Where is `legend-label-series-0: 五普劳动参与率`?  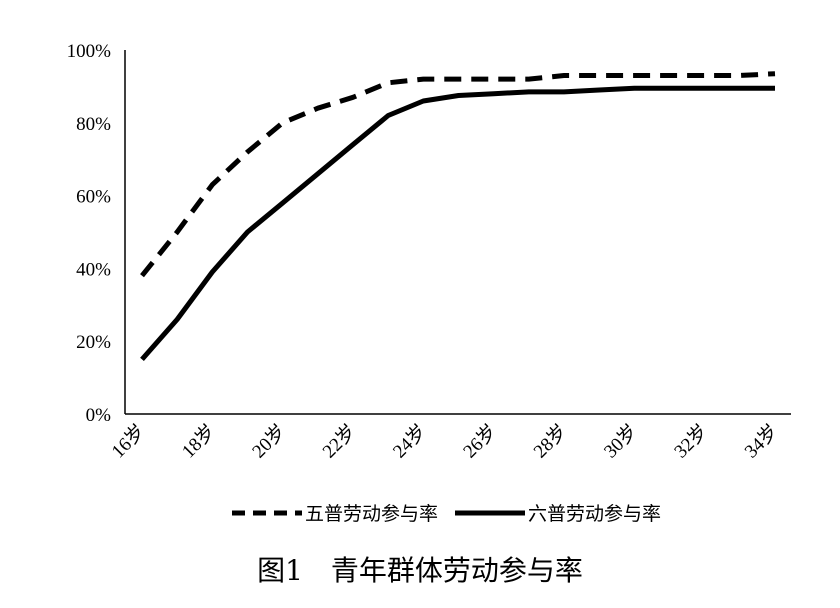
legend-label-series-0: 五普劳动参与率 is located at coordinates (371, 514).